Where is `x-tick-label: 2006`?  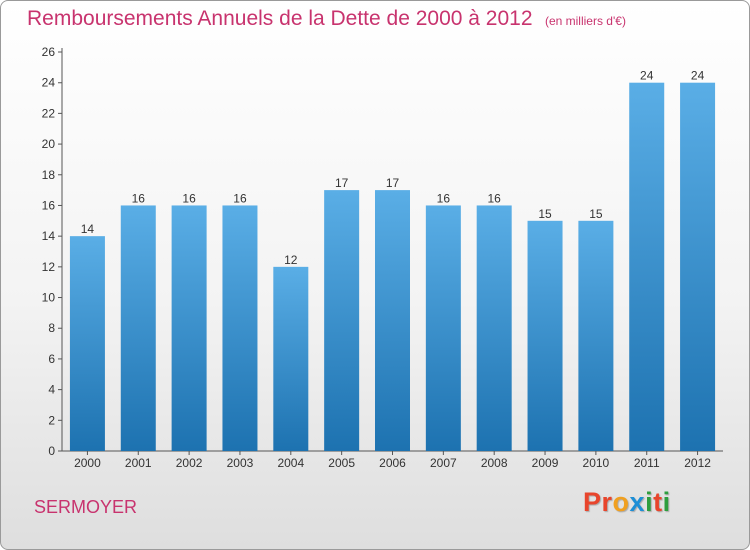 x-tick-label: 2006 is located at coordinates (392, 463).